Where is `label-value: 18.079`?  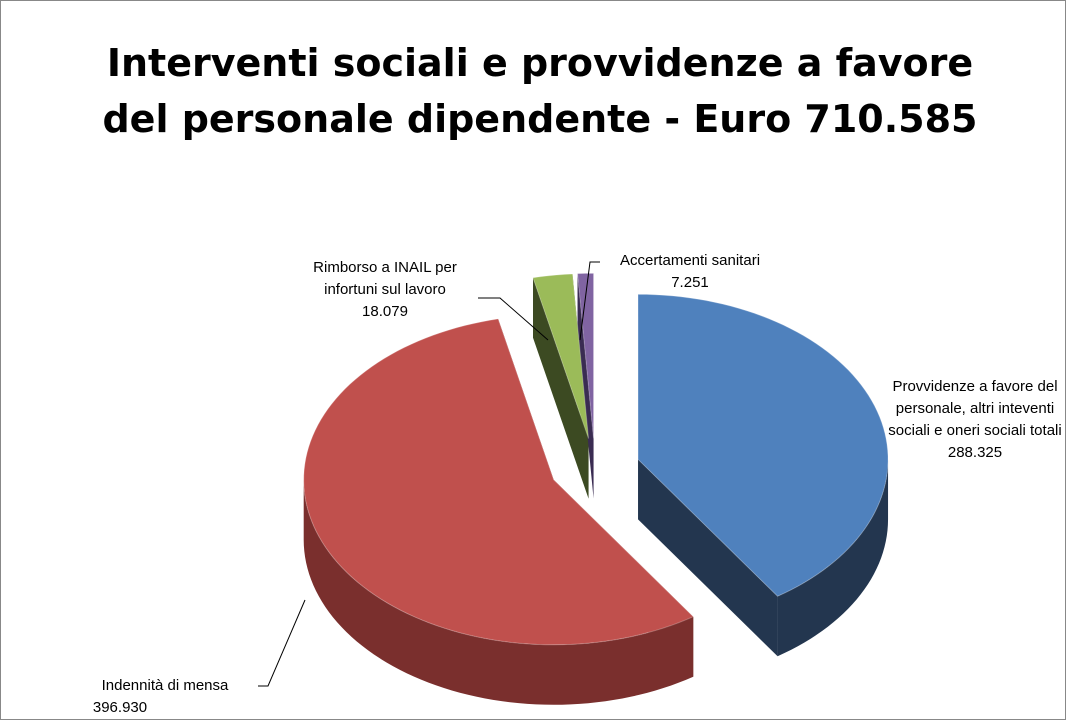
label-value: 18.079 is located at coordinates (385, 311).